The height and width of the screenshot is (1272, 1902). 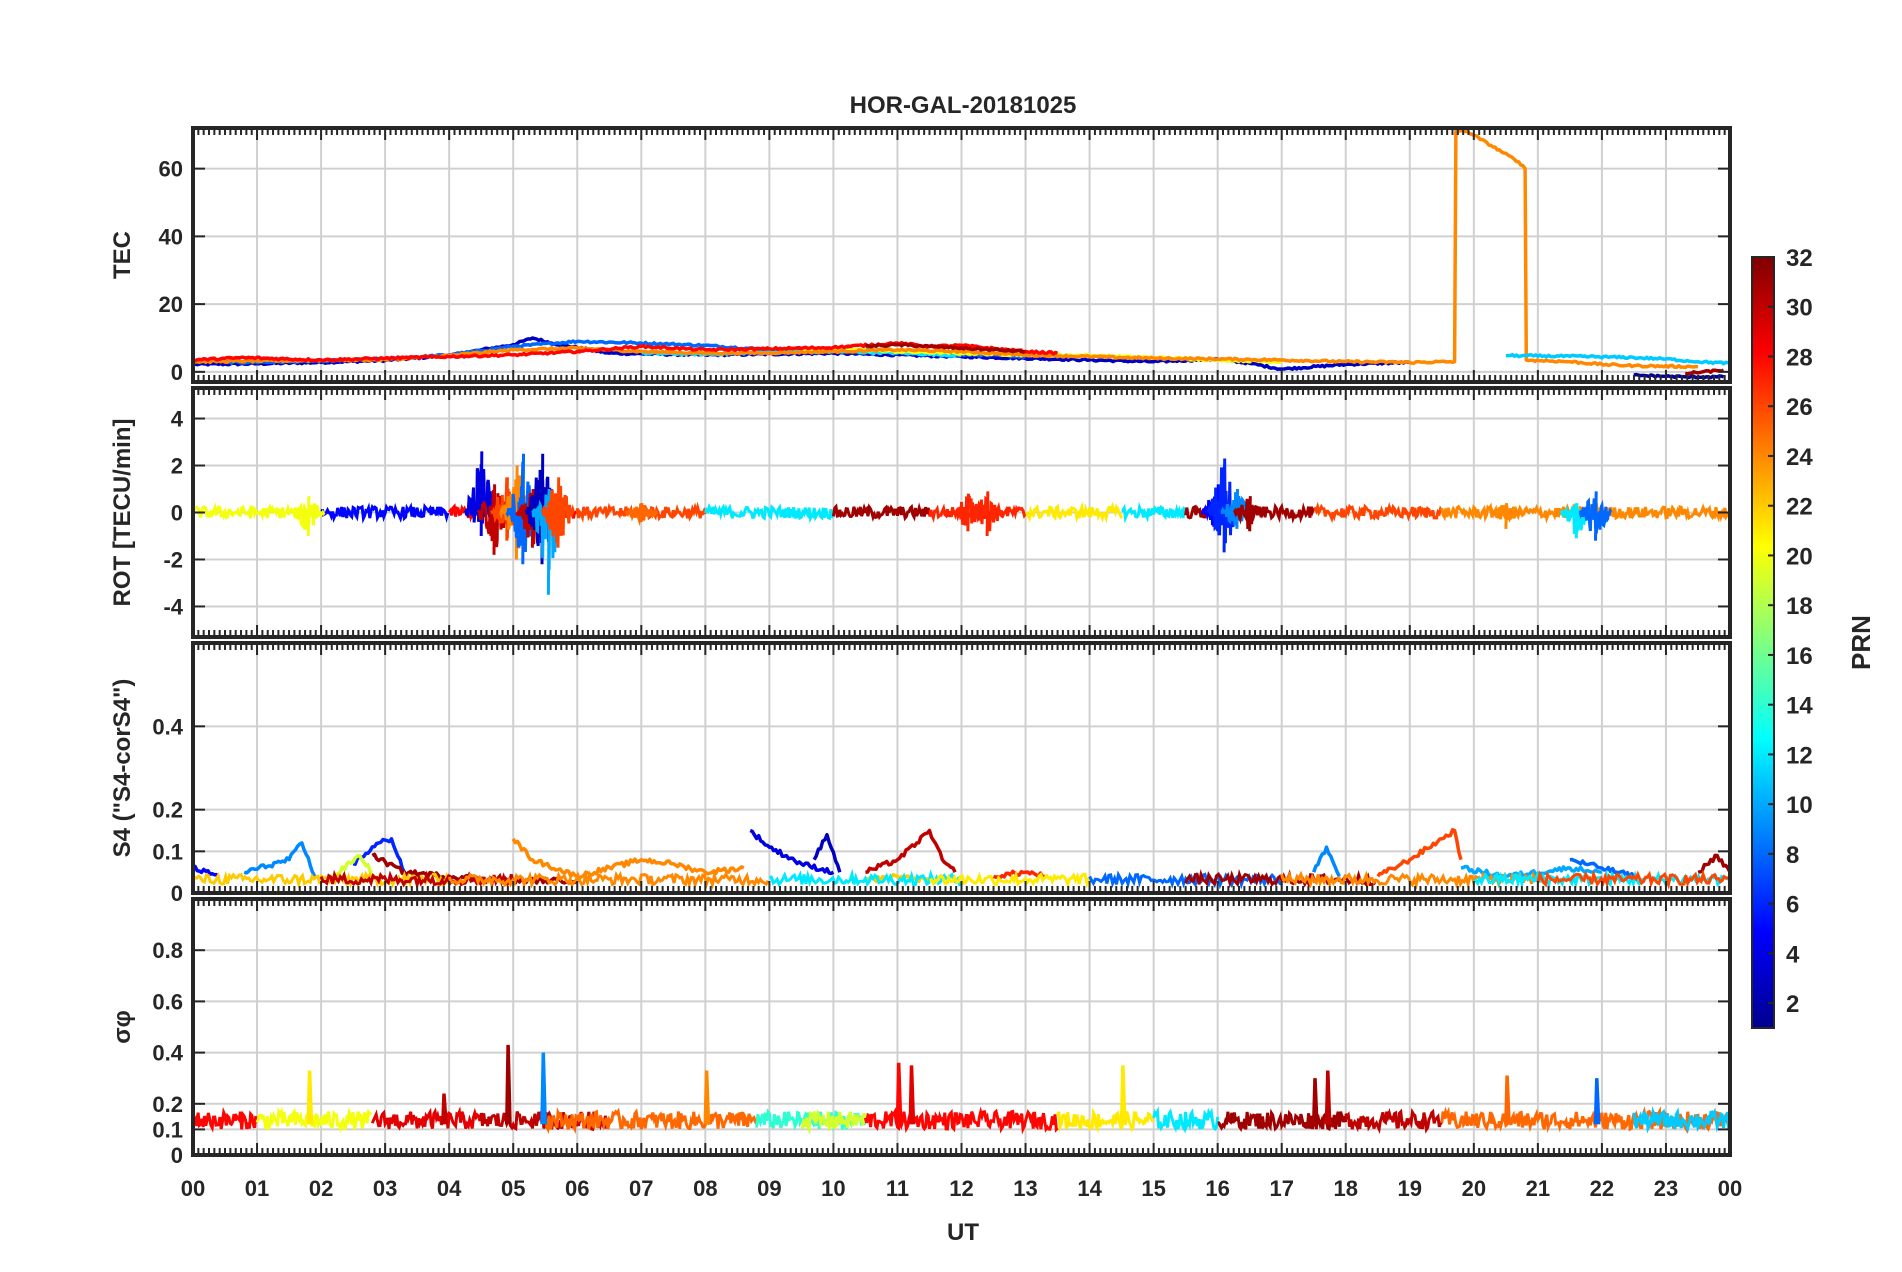 I want to click on y-tick-label: -4, so click(x=173, y=606).